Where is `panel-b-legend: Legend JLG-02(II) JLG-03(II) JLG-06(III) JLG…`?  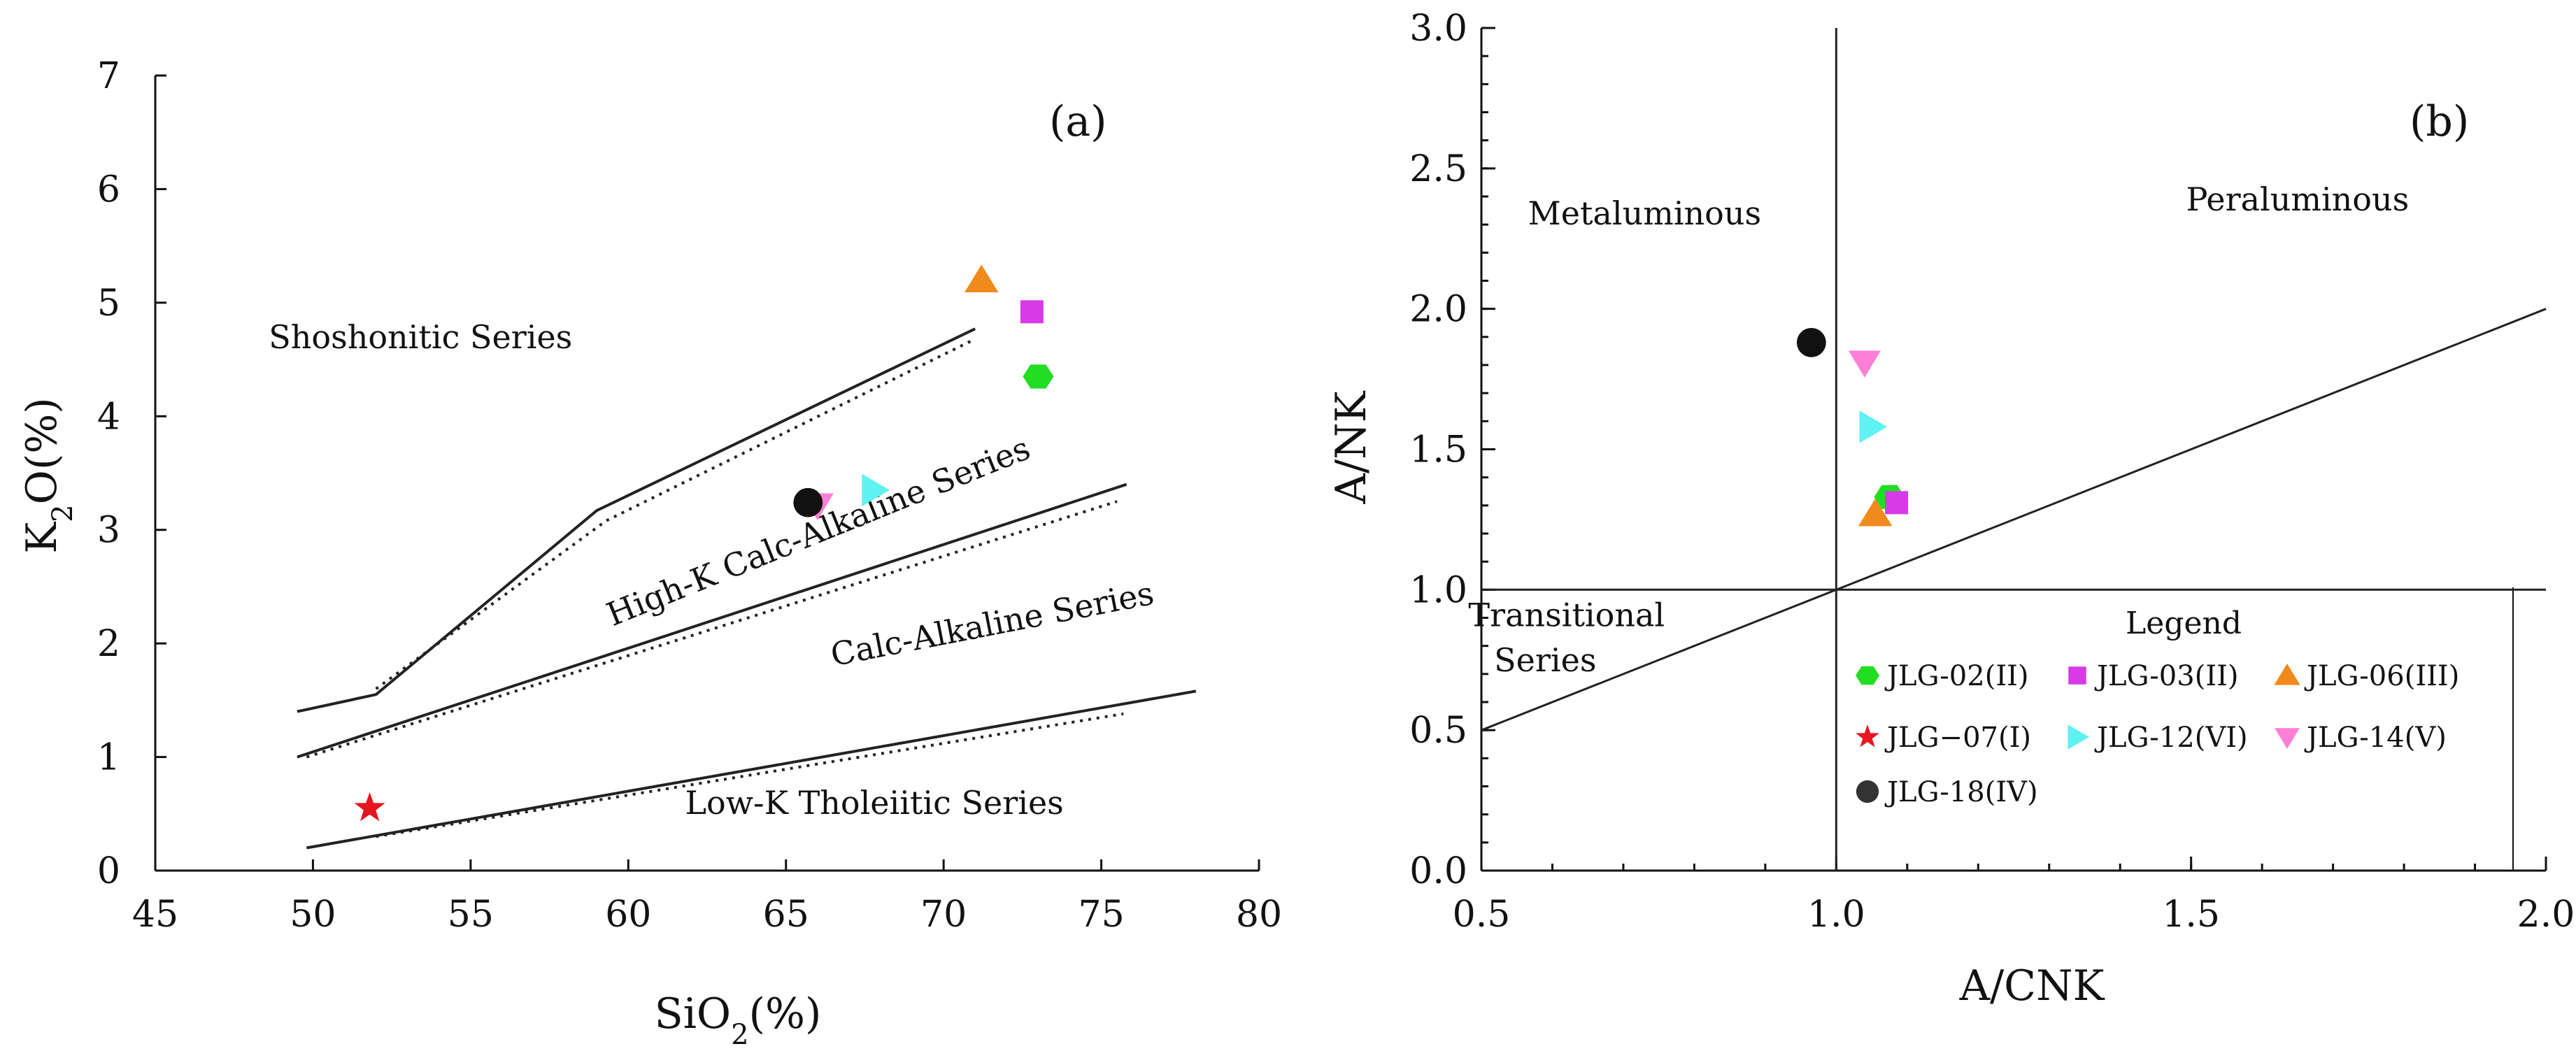
panel-b-legend: Legend JLG-02(II) JLG-03(II) JLG-06(III) JLG… is located at coordinates (2157, 707).